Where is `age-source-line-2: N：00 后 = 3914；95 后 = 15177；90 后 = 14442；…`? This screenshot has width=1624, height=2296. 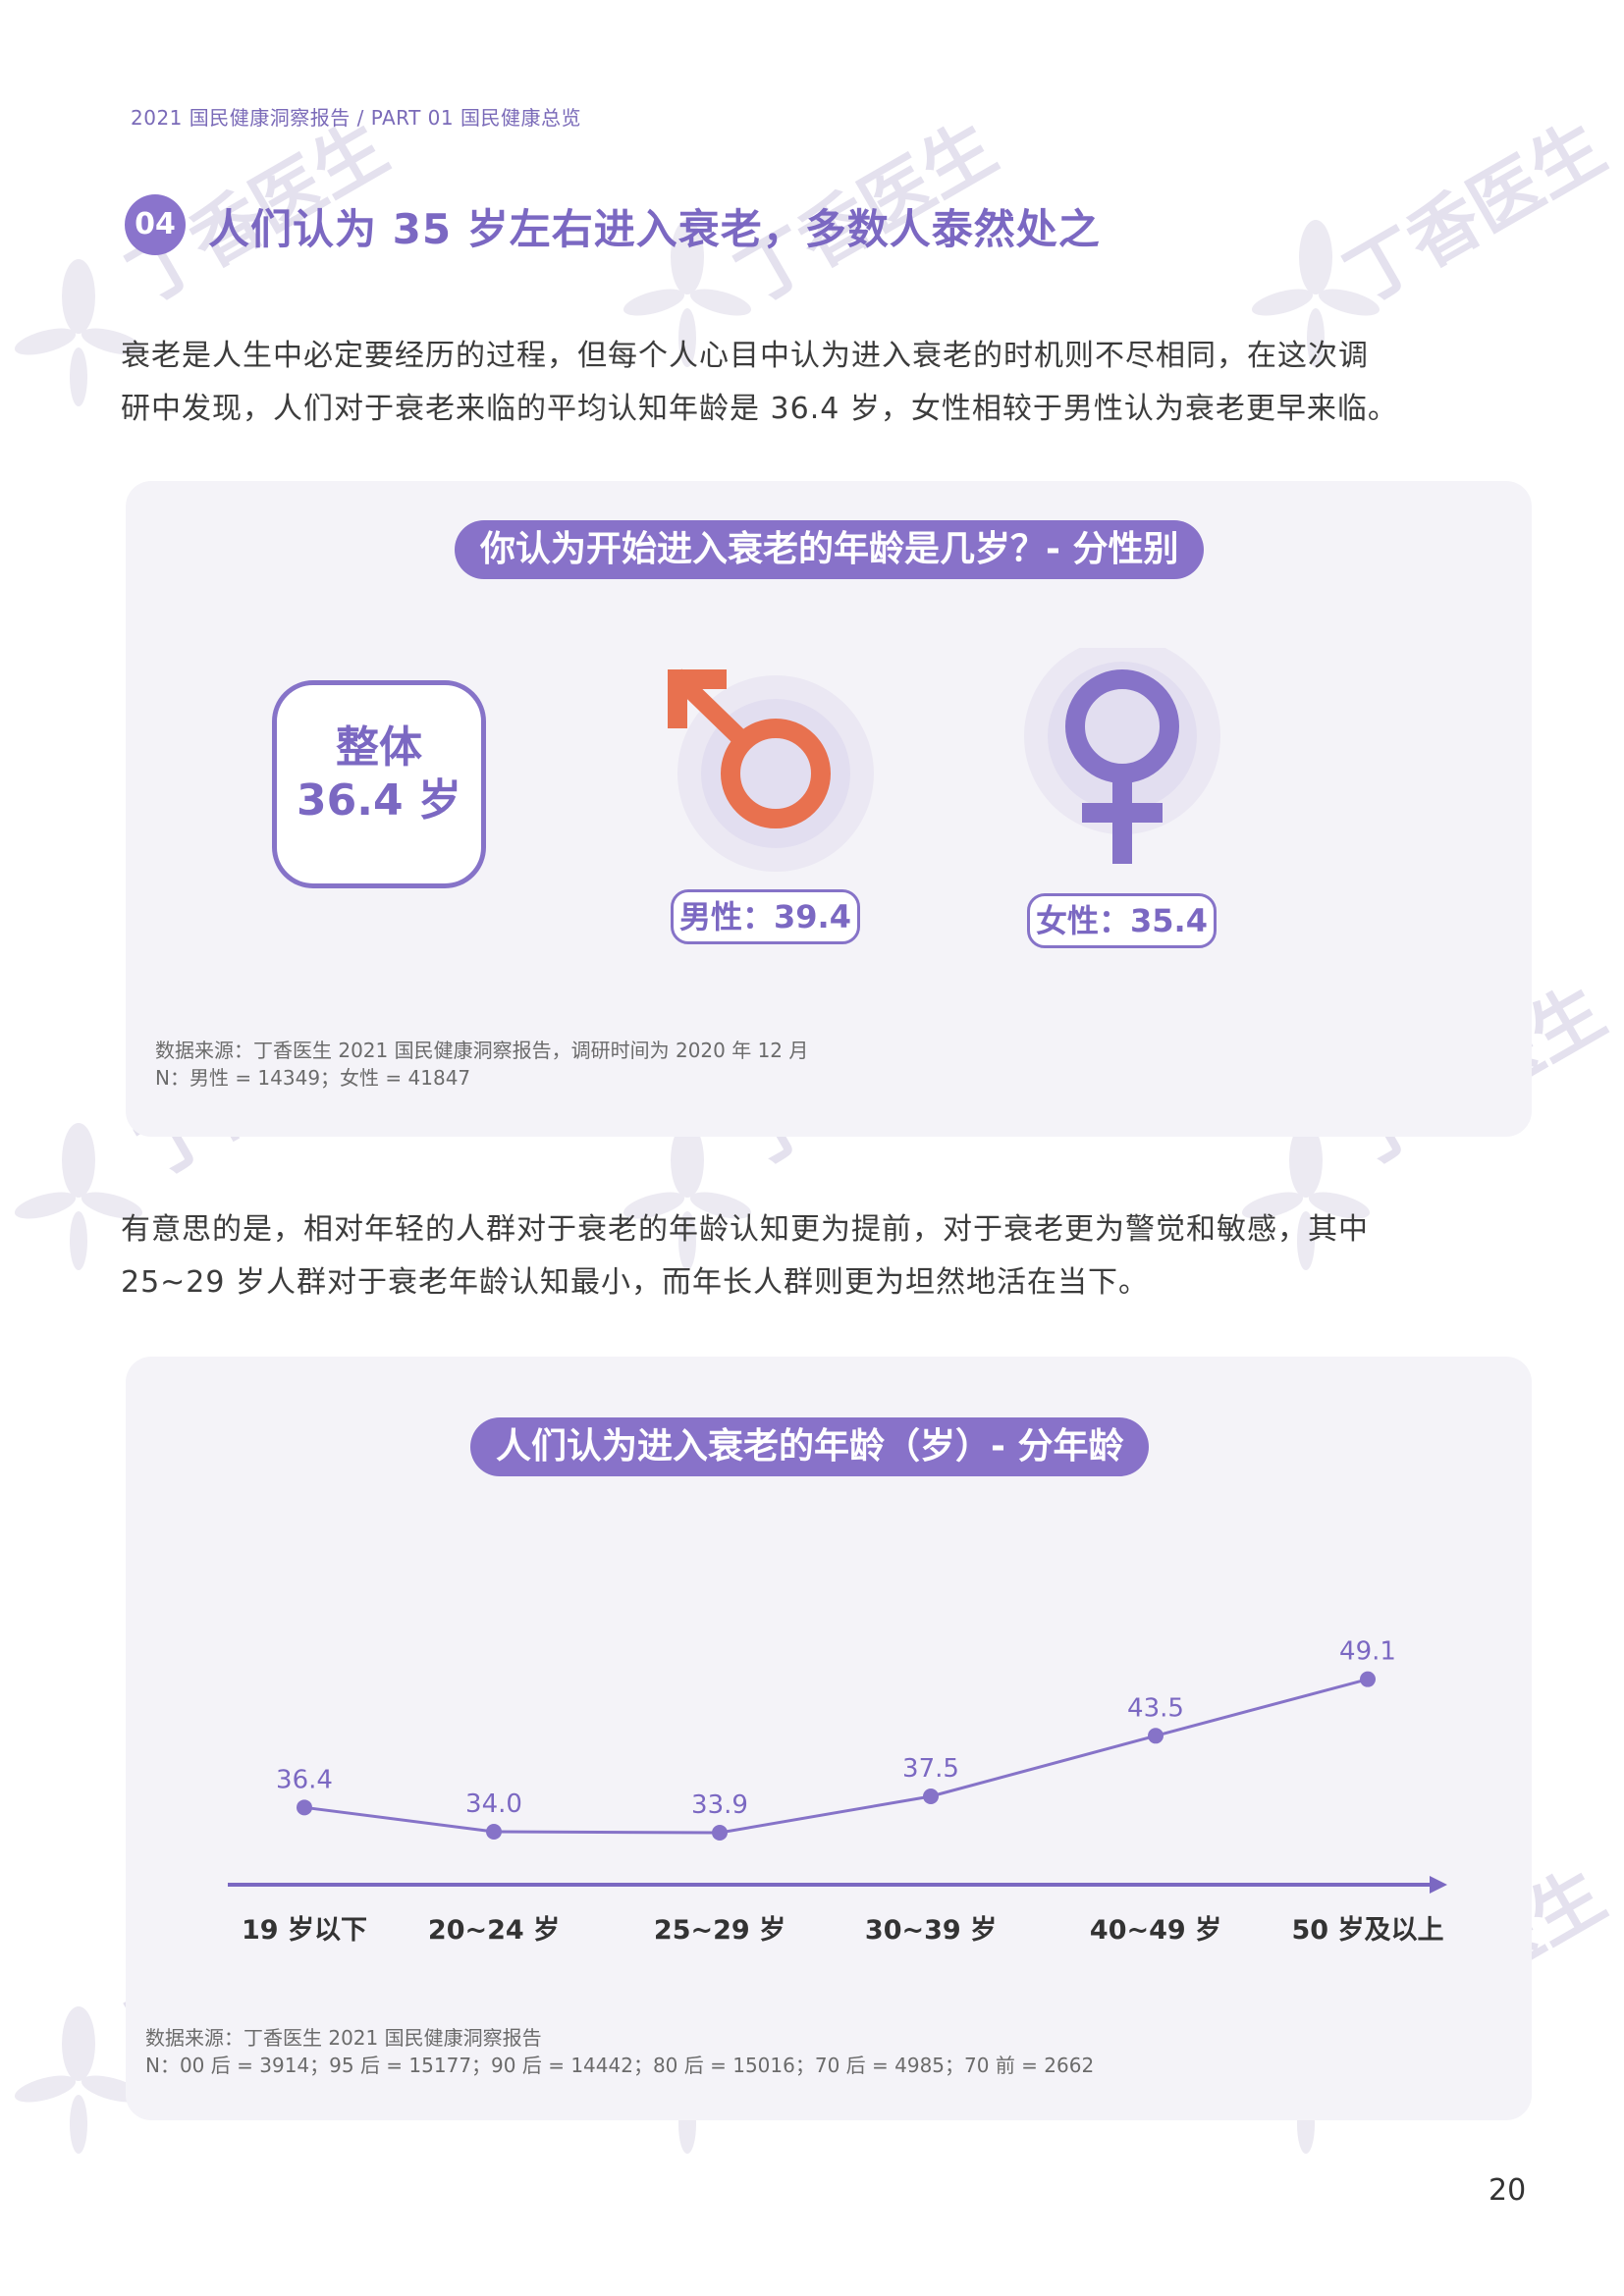
age-source-line-2: N：00 后 = 3914；95 后 = 15177；90 后 = 14442；… is located at coordinates (619, 2065).